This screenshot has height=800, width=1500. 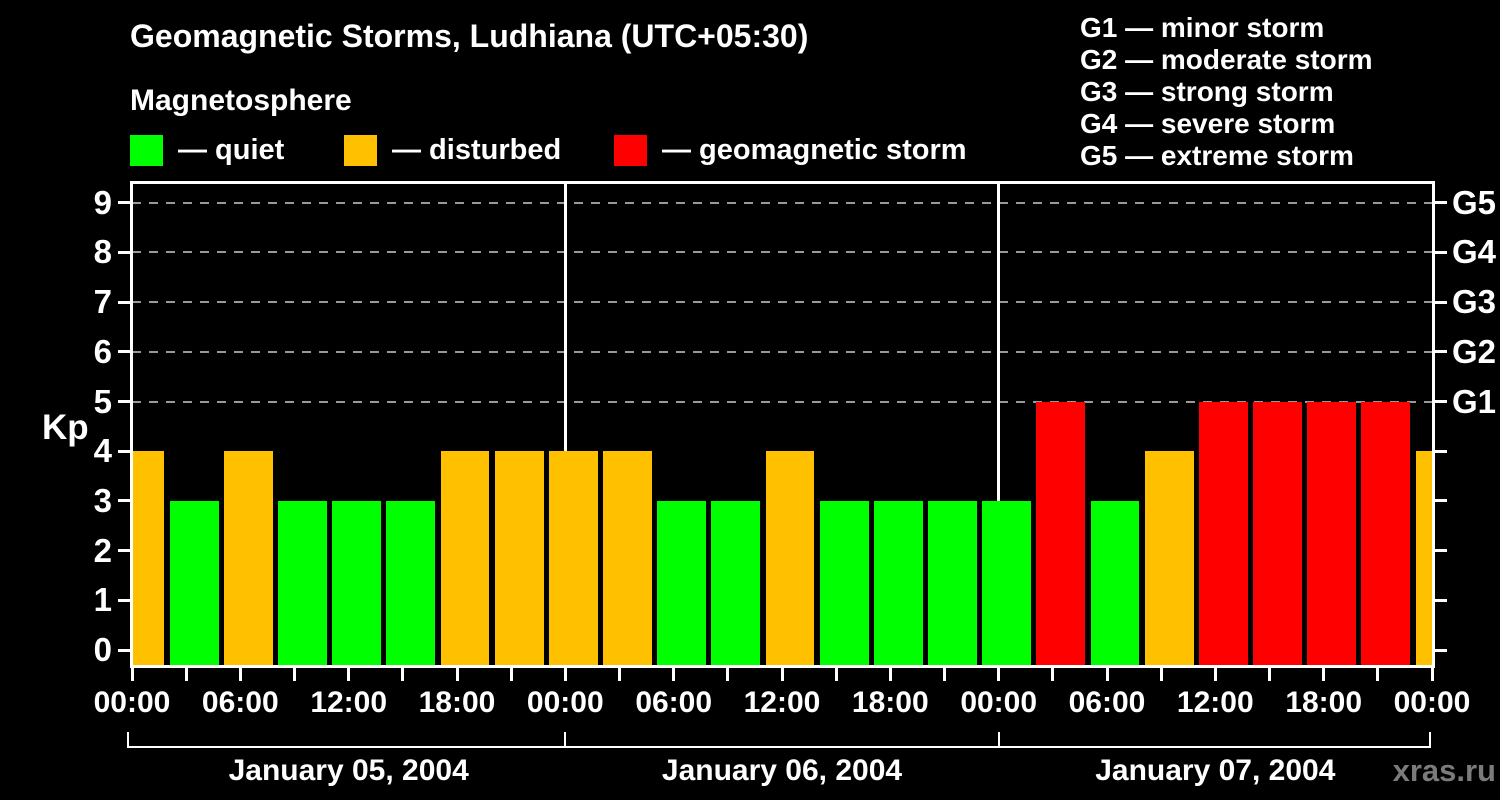 I want to click on date-axis-line, so click(x=779, y=747).